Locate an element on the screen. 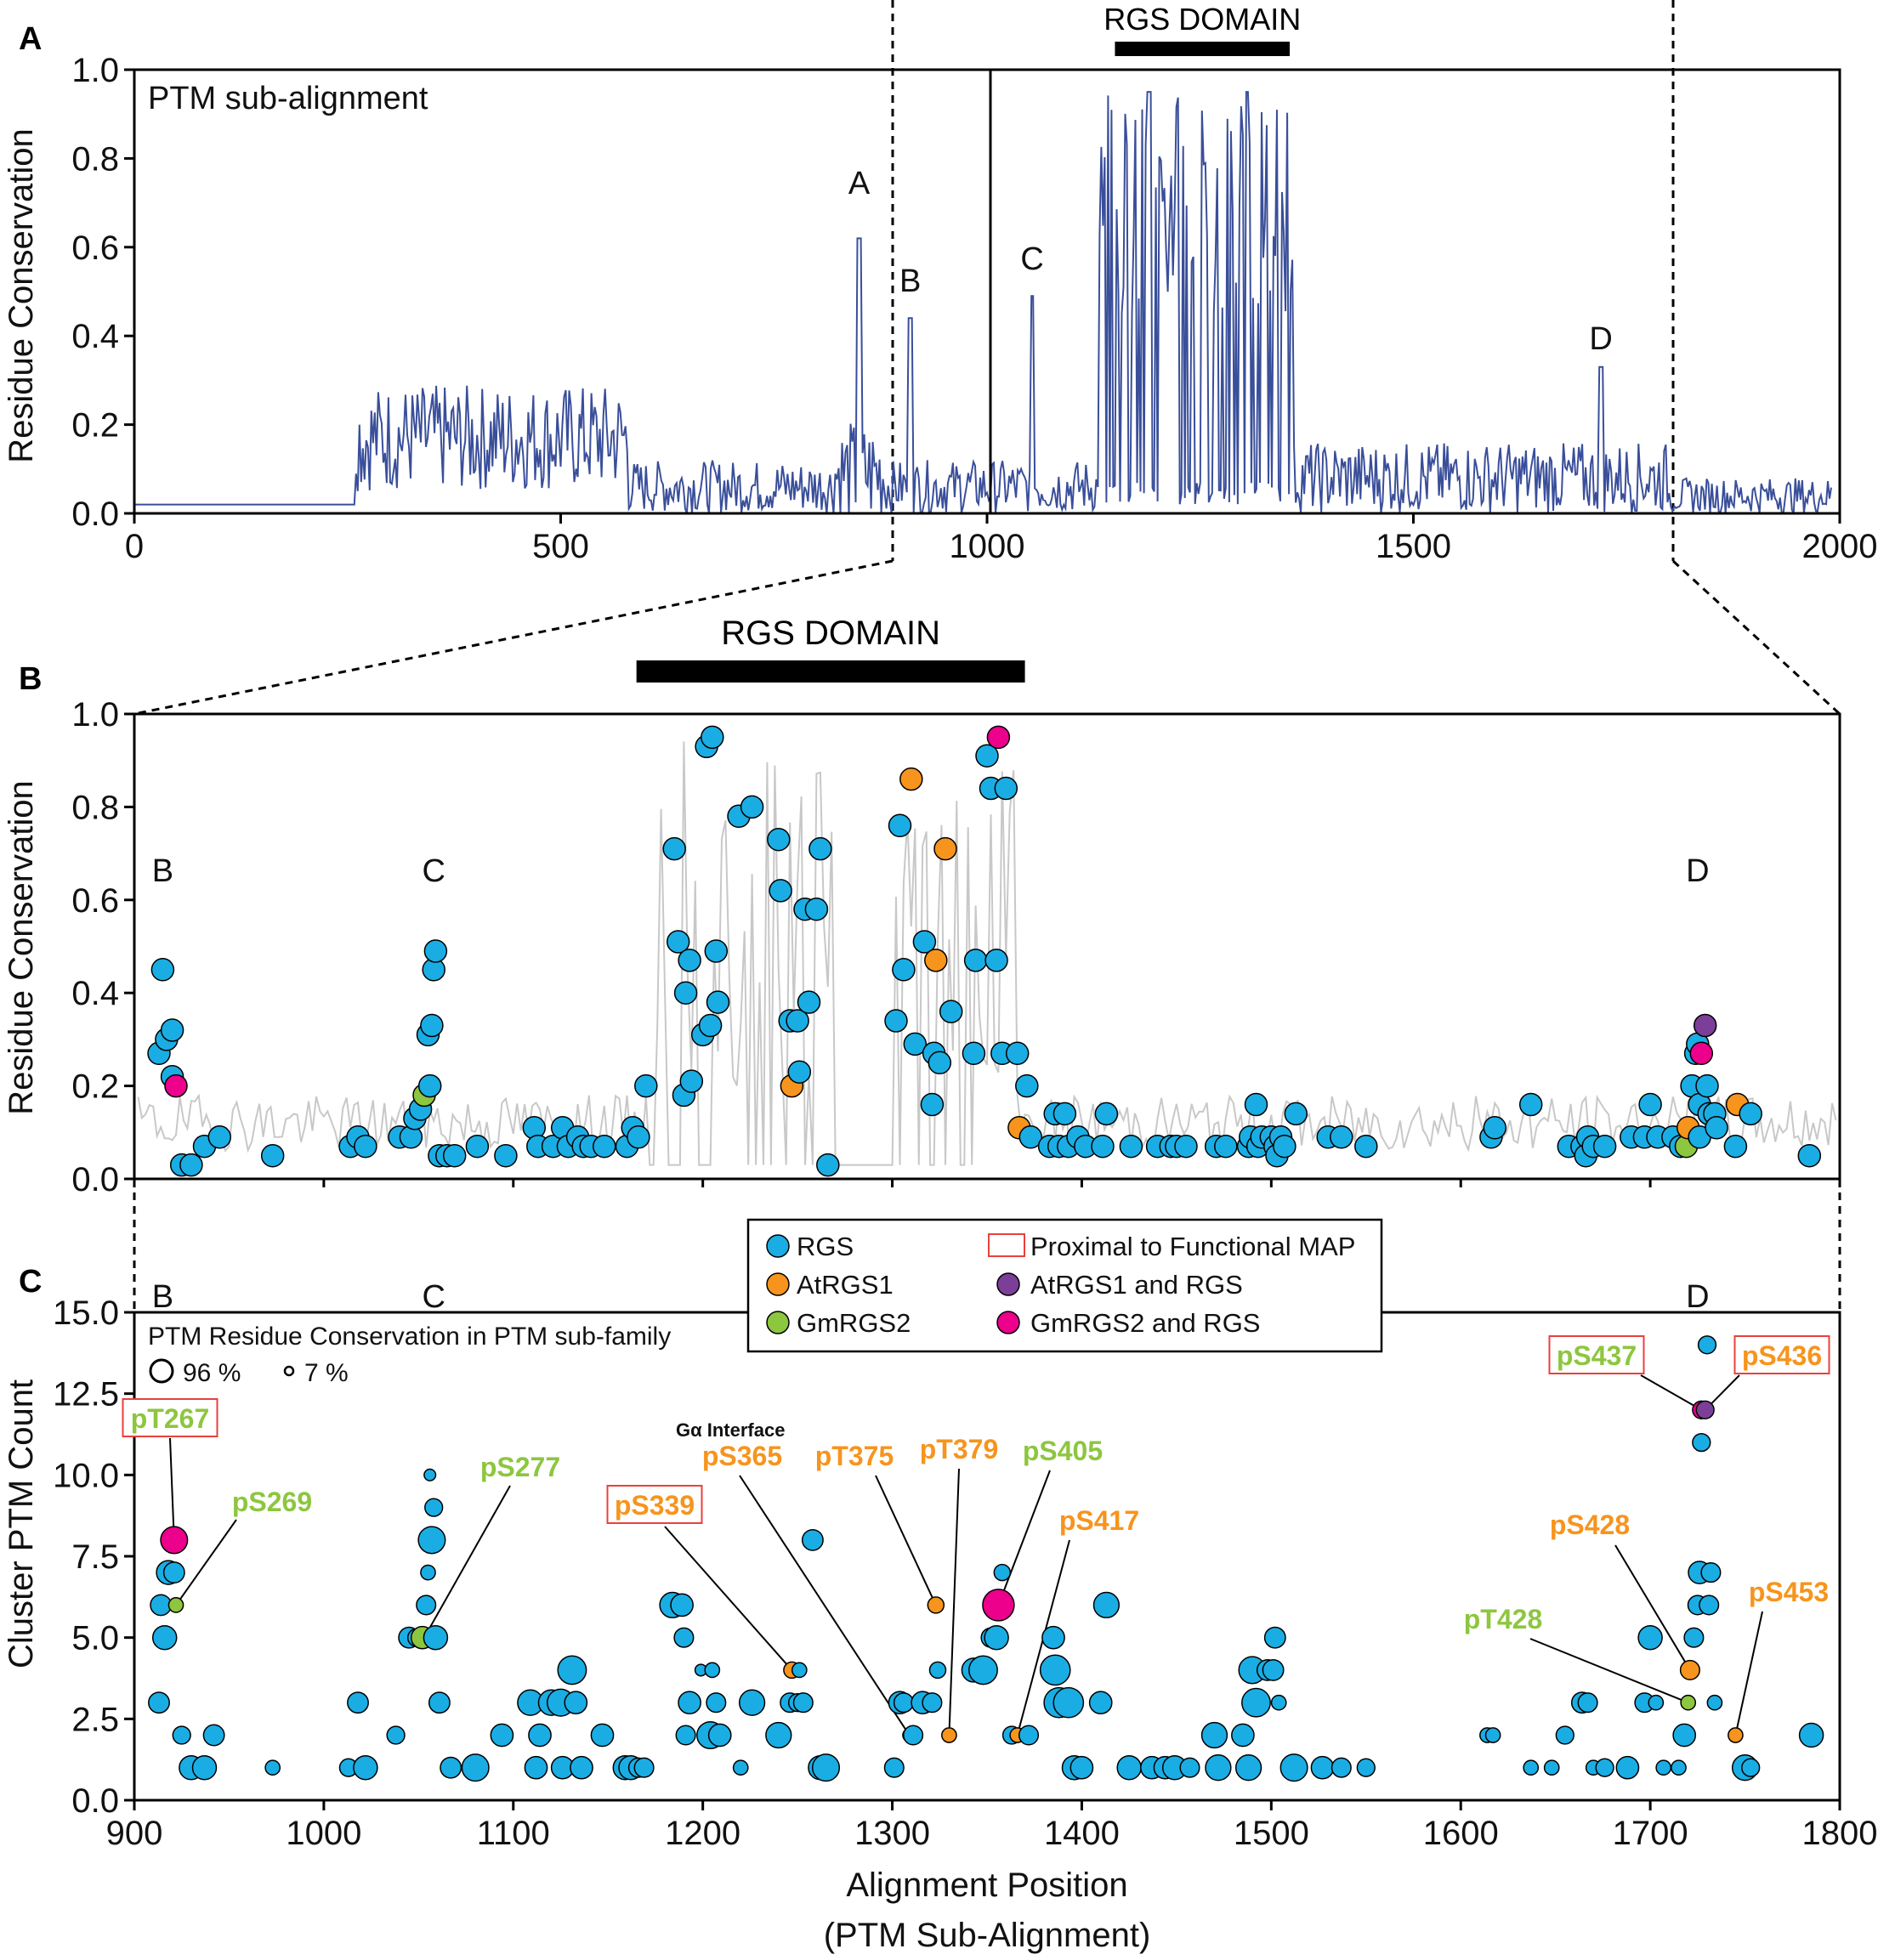  leader-line-pt267 is located at coordinates (172, 1488).